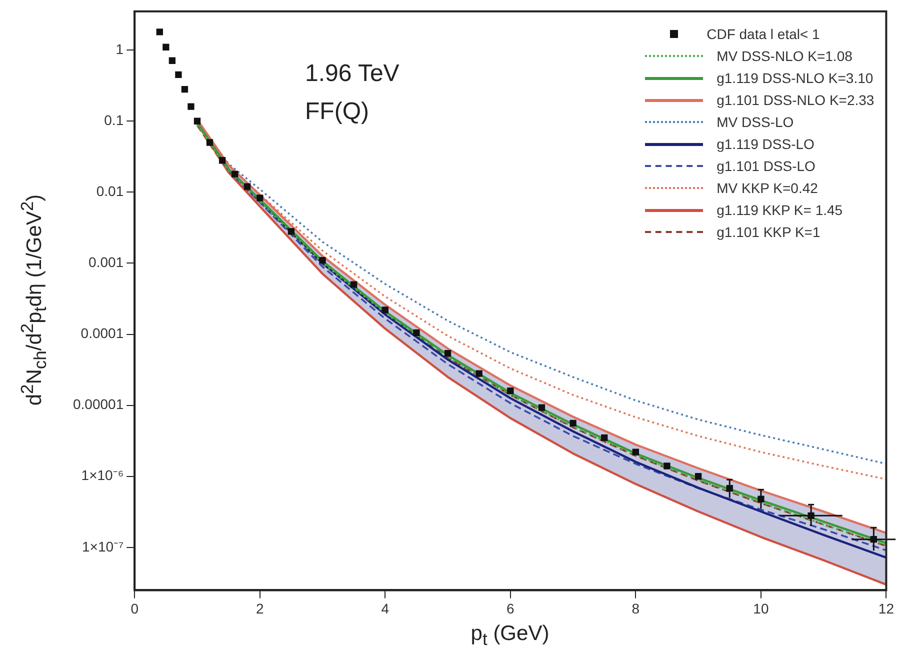 The image size is (897, 661). Describe the element at coordinates (779, 210) in the screenshot. I see `legend-label: g1.119 KKP K= 1.45` at that location.